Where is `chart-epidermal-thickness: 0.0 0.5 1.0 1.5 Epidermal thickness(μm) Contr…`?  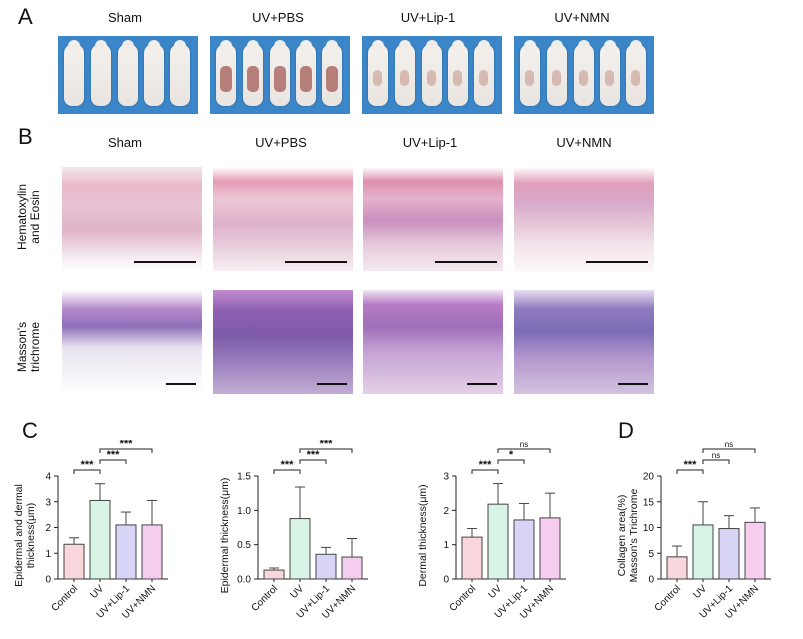
chart-epidermal-thickness: 0.0 0.5 1.0 1.5 Epidermal thickness(μm) Contr… is located at coordinates (293, 530).